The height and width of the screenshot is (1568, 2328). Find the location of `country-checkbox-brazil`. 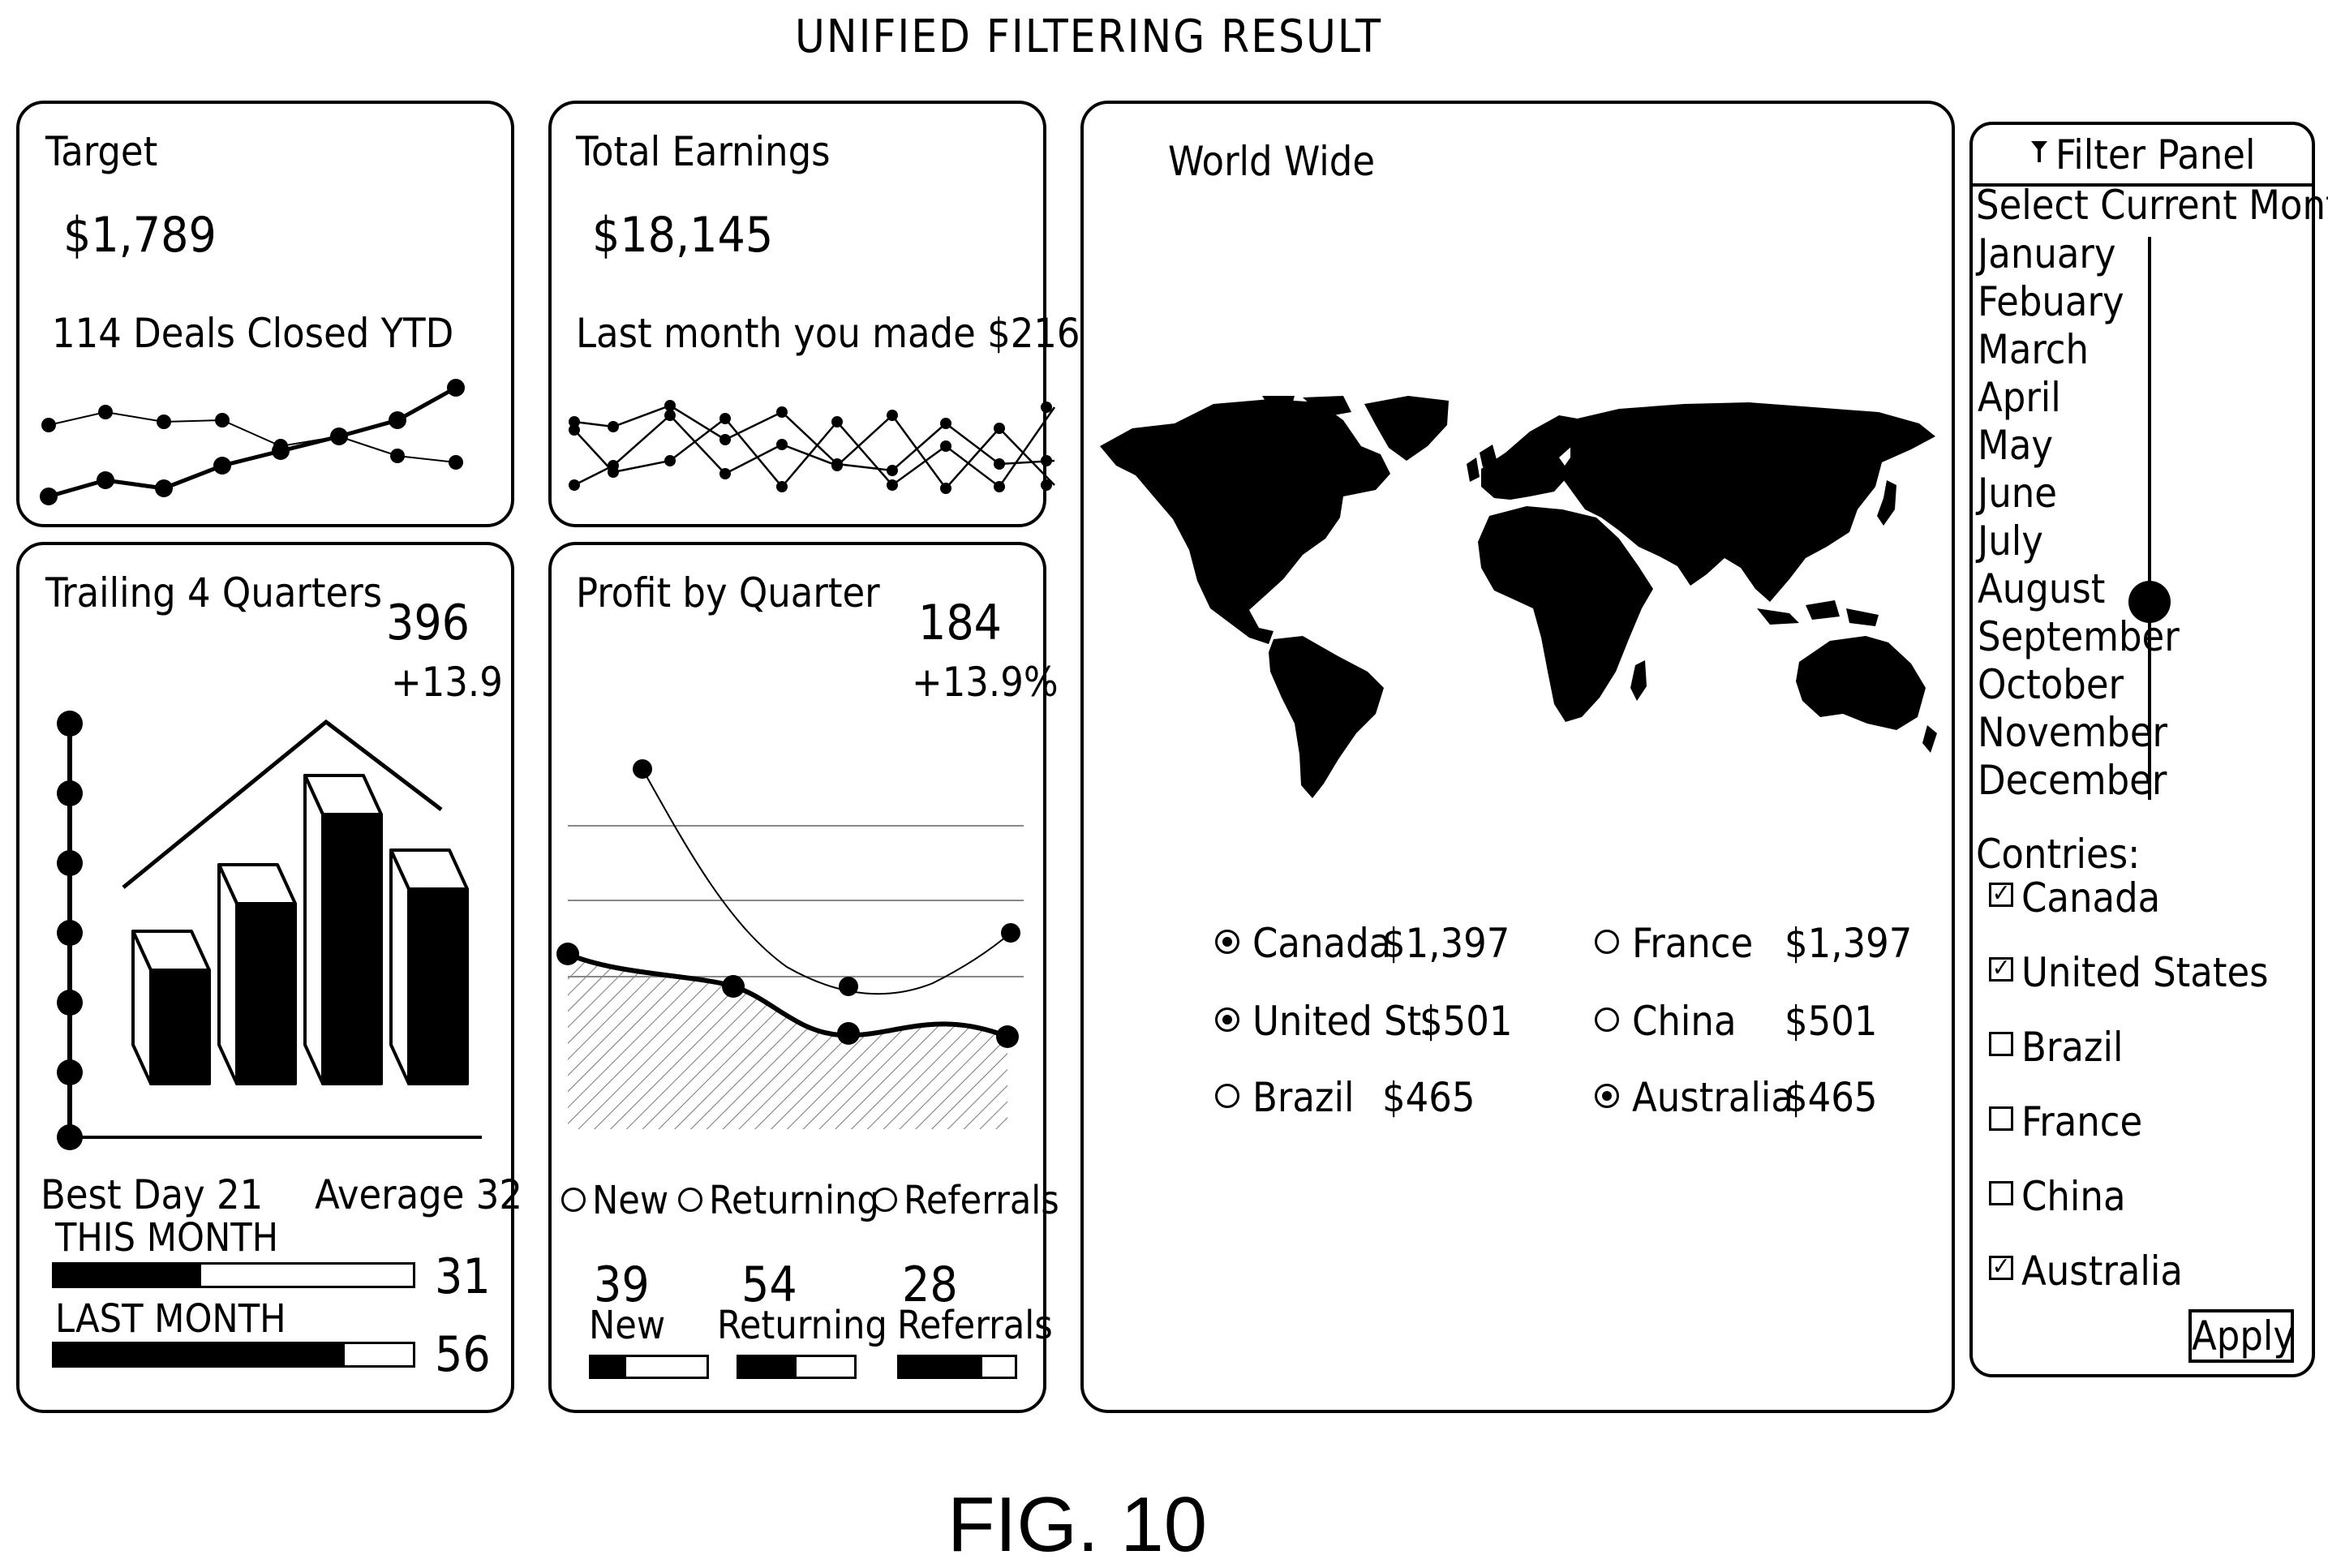

country-checkbox-brazil is located at coordinates (2001, 1044).